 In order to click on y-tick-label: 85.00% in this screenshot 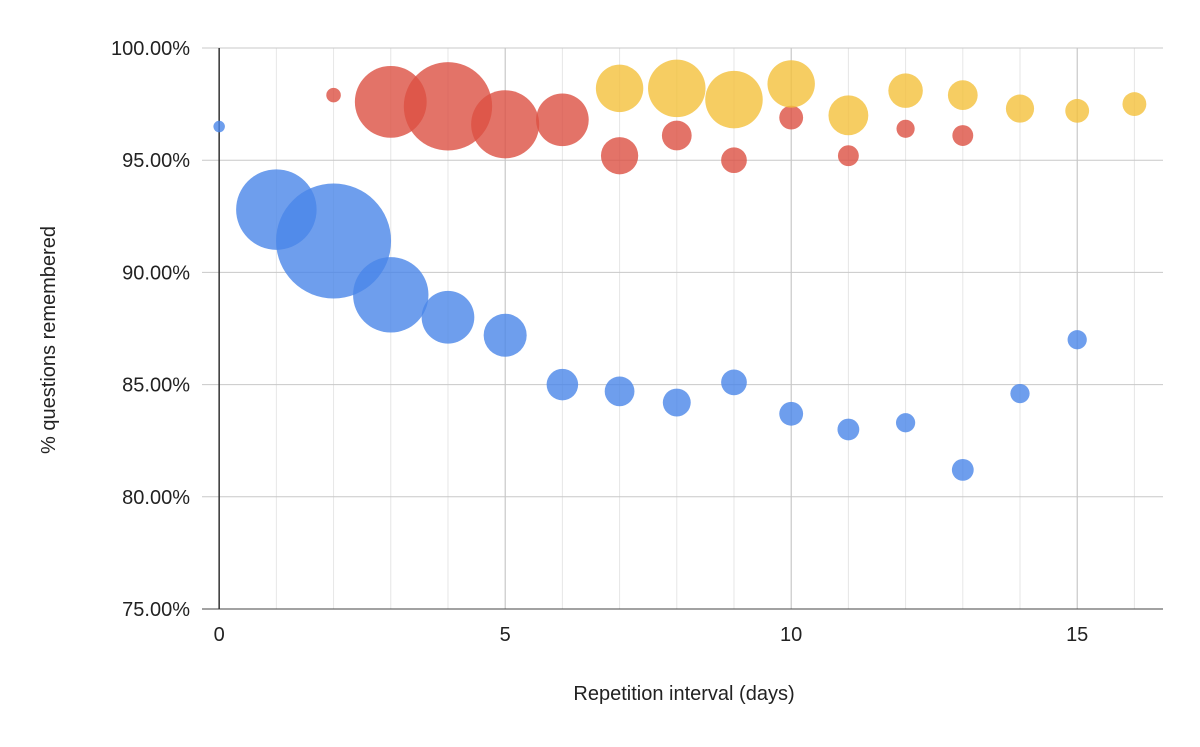, I will do `click(156, 386)`.